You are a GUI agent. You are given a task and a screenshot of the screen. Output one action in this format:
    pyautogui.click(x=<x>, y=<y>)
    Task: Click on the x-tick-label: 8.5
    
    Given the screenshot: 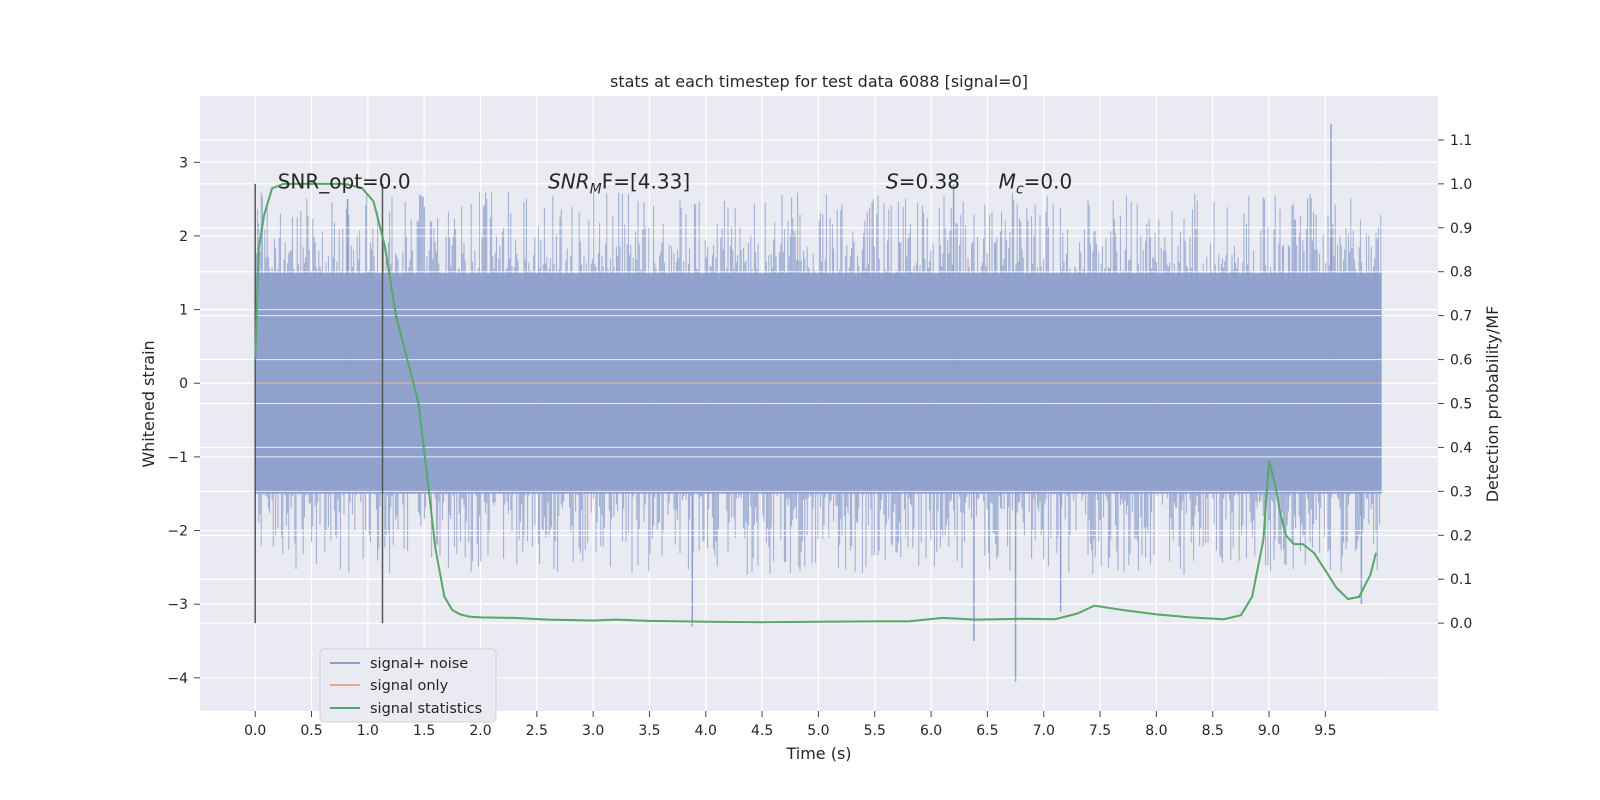 What is the action you would take?
    pyautogui.click(x=1213, y=731)
    